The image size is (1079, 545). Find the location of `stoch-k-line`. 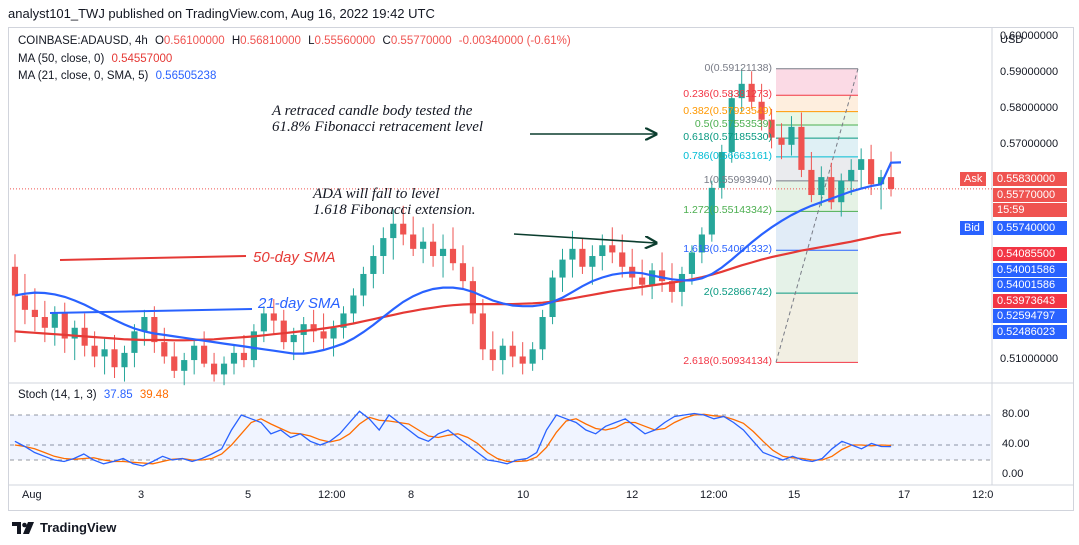

stoch-k-line is located at coordinates (453, 438).